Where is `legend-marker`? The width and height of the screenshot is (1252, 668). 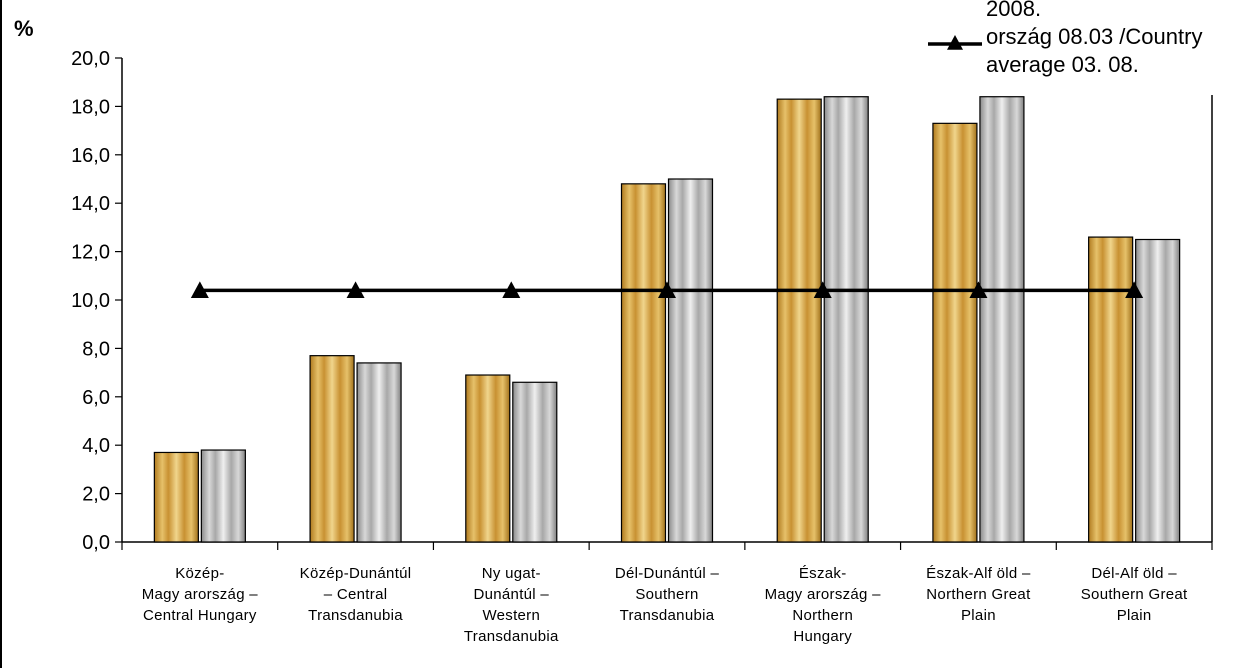 legend-marker is located at coordinates (955, 42).